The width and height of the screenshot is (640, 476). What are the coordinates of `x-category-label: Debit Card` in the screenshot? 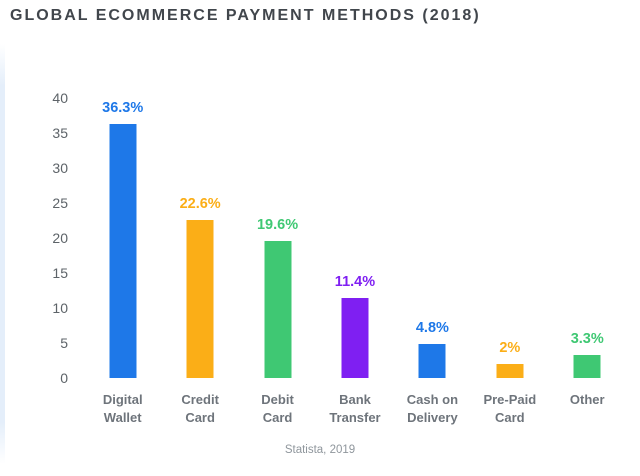 It's located at (277, 408).